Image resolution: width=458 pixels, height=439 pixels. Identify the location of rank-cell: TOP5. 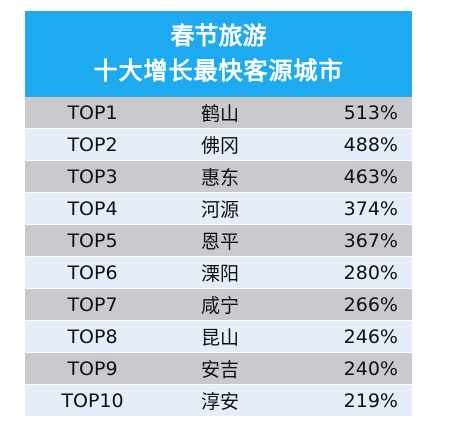
(92, 240).